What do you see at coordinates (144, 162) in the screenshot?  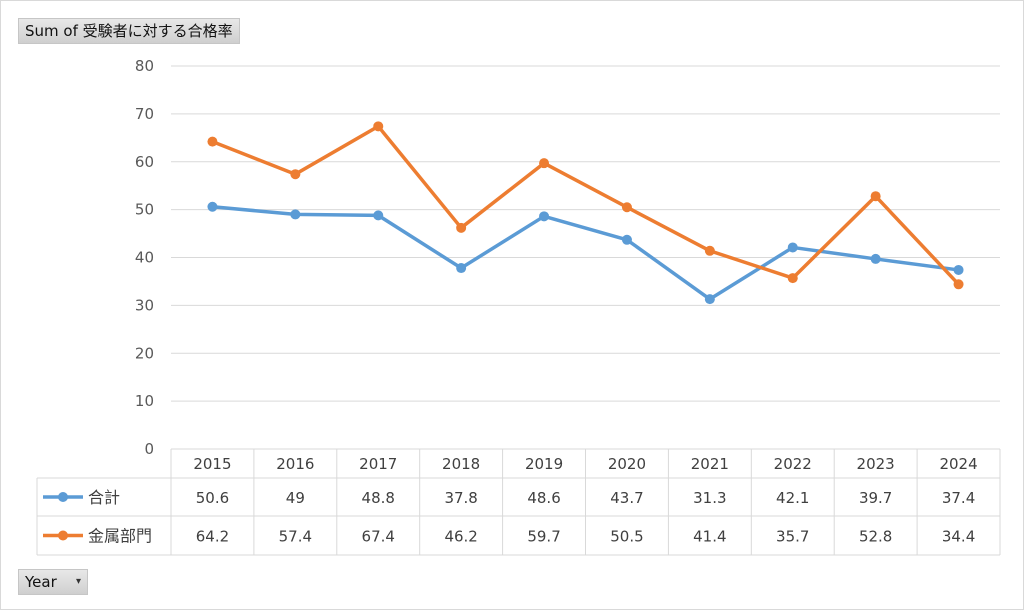 I see `y-tick-label: 60` at bounding box center [144, 162].